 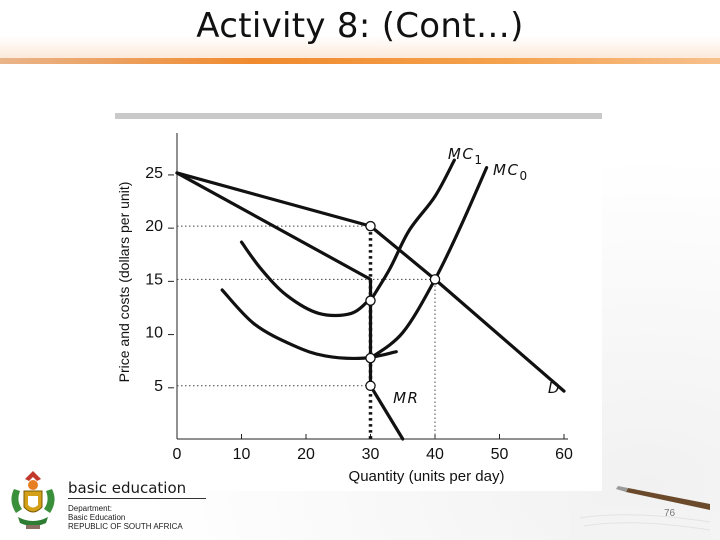 I want to click on mr-label-text: MR, so click(x=406, y=398).